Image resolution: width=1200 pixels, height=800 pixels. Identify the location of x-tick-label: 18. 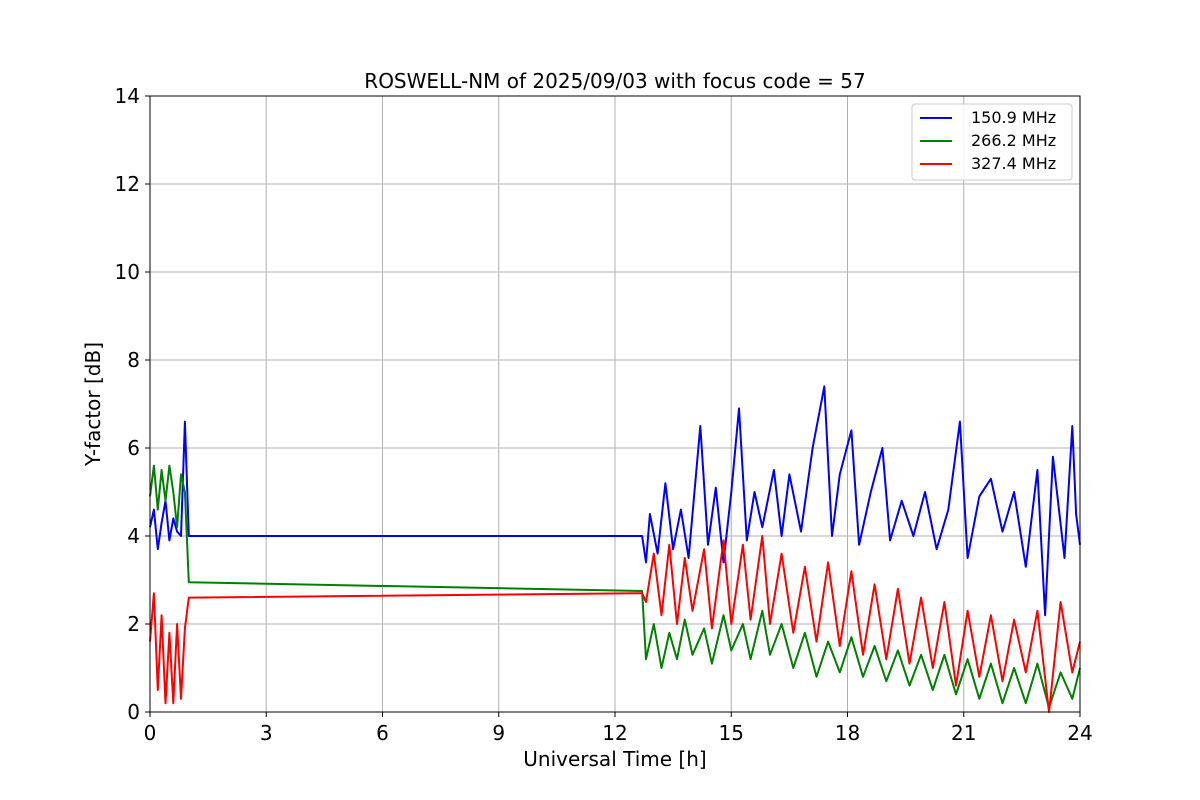
(847, 733).